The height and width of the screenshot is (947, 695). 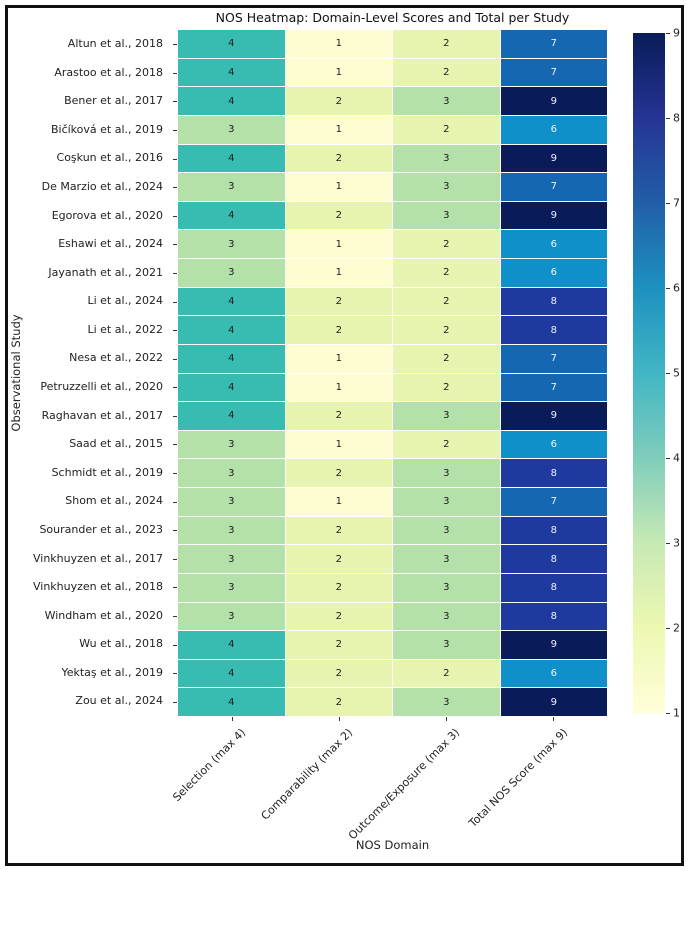 What do you see at coordinates (114, 501) in the screenshot?
I see `y-tick-label: Shom et al., 2024` at bounding box center [114, 501].